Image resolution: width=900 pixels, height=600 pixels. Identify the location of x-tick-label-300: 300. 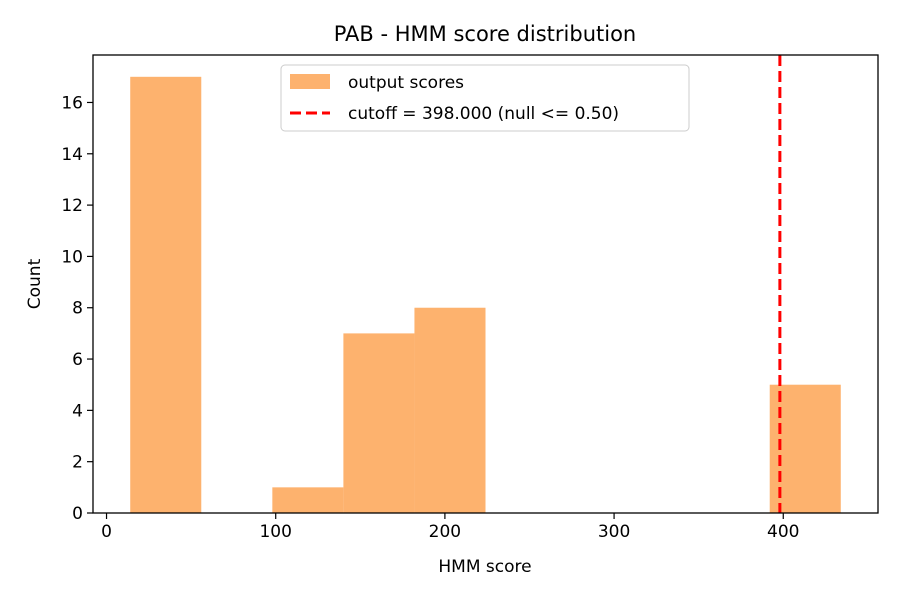
(614, 532).